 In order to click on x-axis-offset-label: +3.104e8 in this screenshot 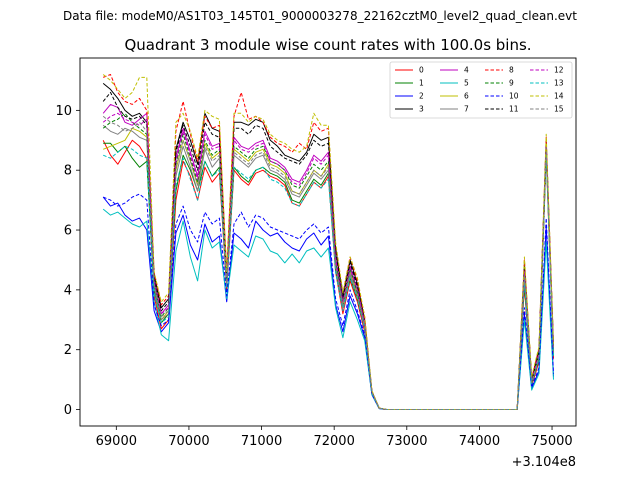, I will do `click(544, 462)`.